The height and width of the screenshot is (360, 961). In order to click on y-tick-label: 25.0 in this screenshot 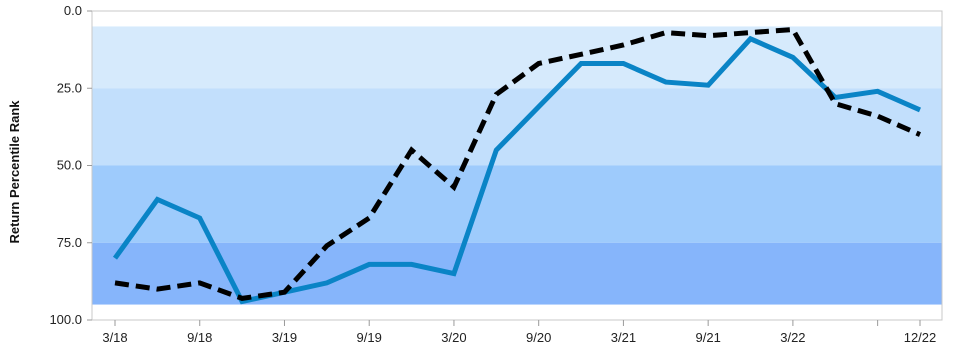, I will do `click(69, 87)`.